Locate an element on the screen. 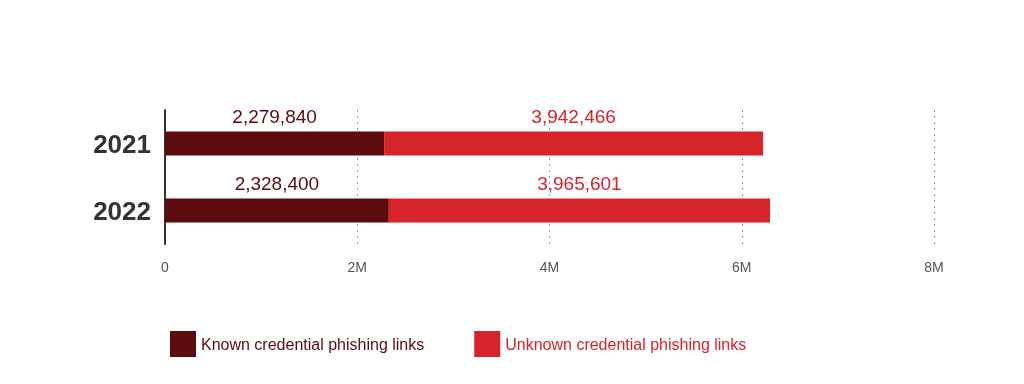  y-tick-label: 2022 is located at coordinates (122, 210).